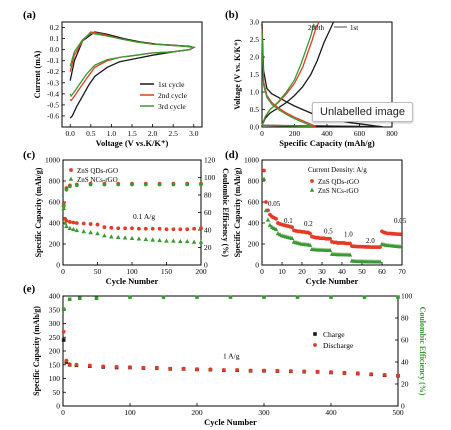 The width and height of the screenshot is (451, 430). I want to click on panel-e-y2tick-label: 100, so click(407, 296).